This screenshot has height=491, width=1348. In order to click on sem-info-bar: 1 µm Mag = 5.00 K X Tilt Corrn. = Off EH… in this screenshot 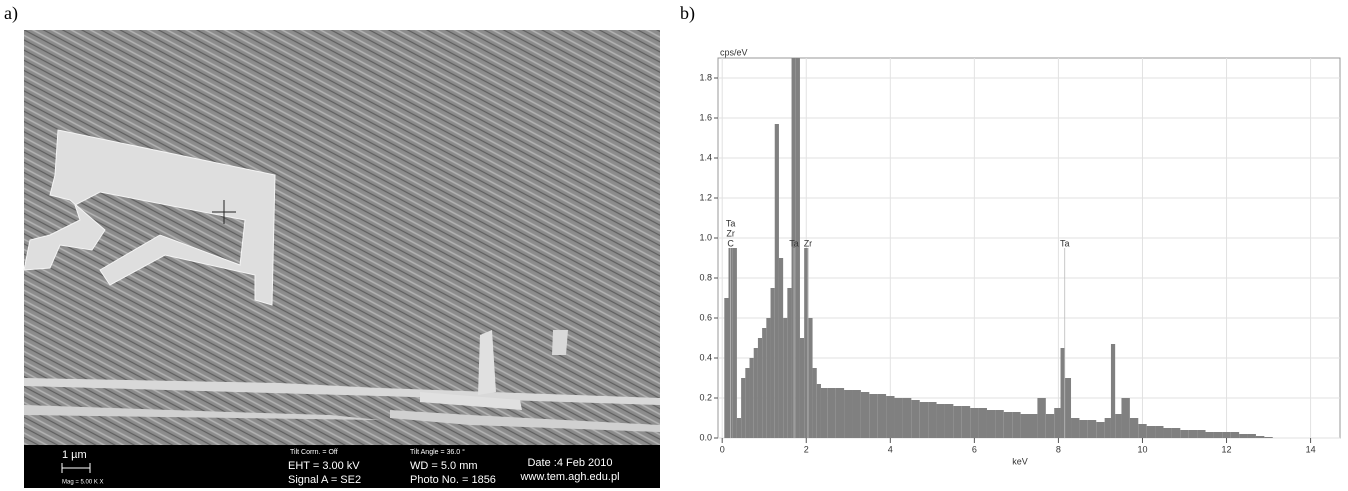, I will do `click(342, 466)`.